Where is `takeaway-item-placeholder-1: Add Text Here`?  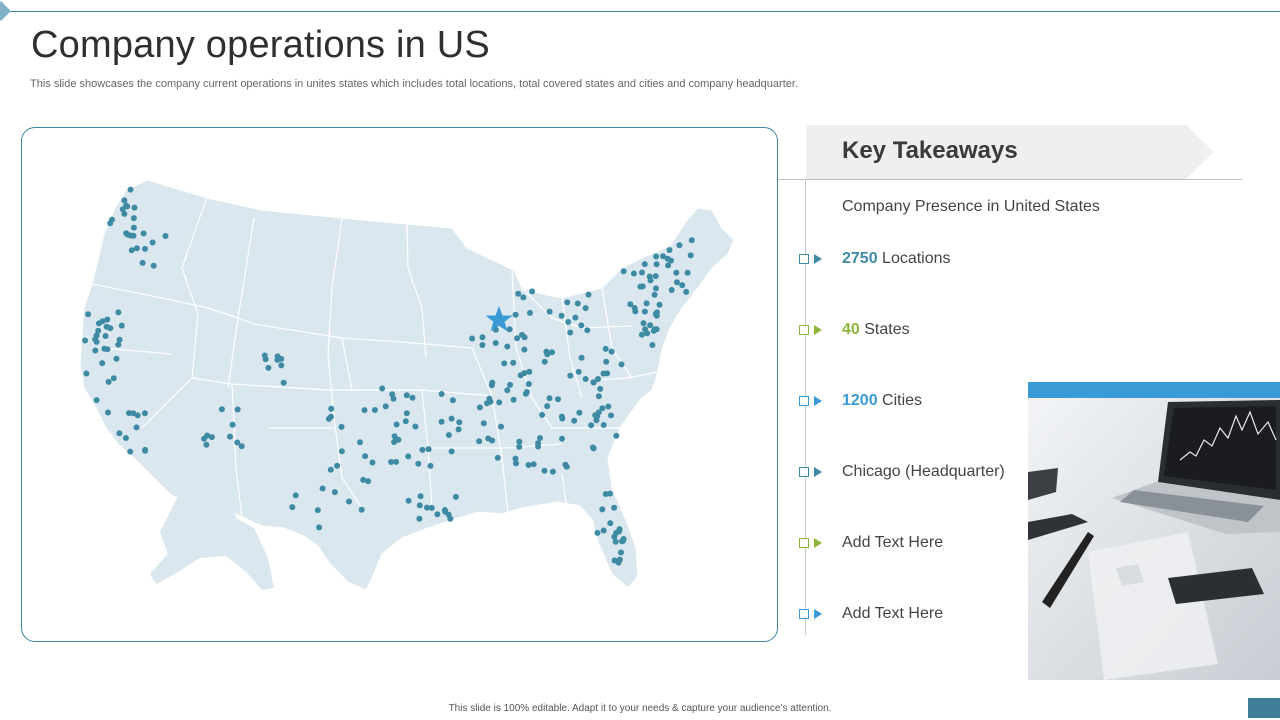 takeaway-item-placeholder-1: Add Text Here is located at coordinates (871, 543).